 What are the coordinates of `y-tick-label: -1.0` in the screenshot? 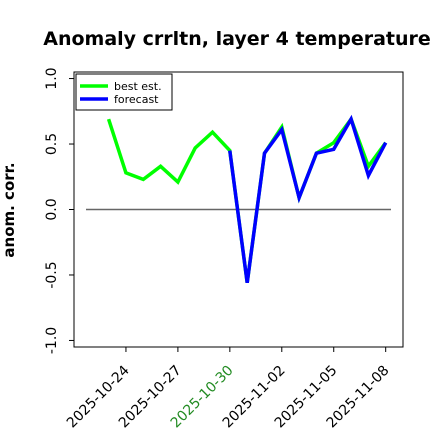 It's located at (52, 340).